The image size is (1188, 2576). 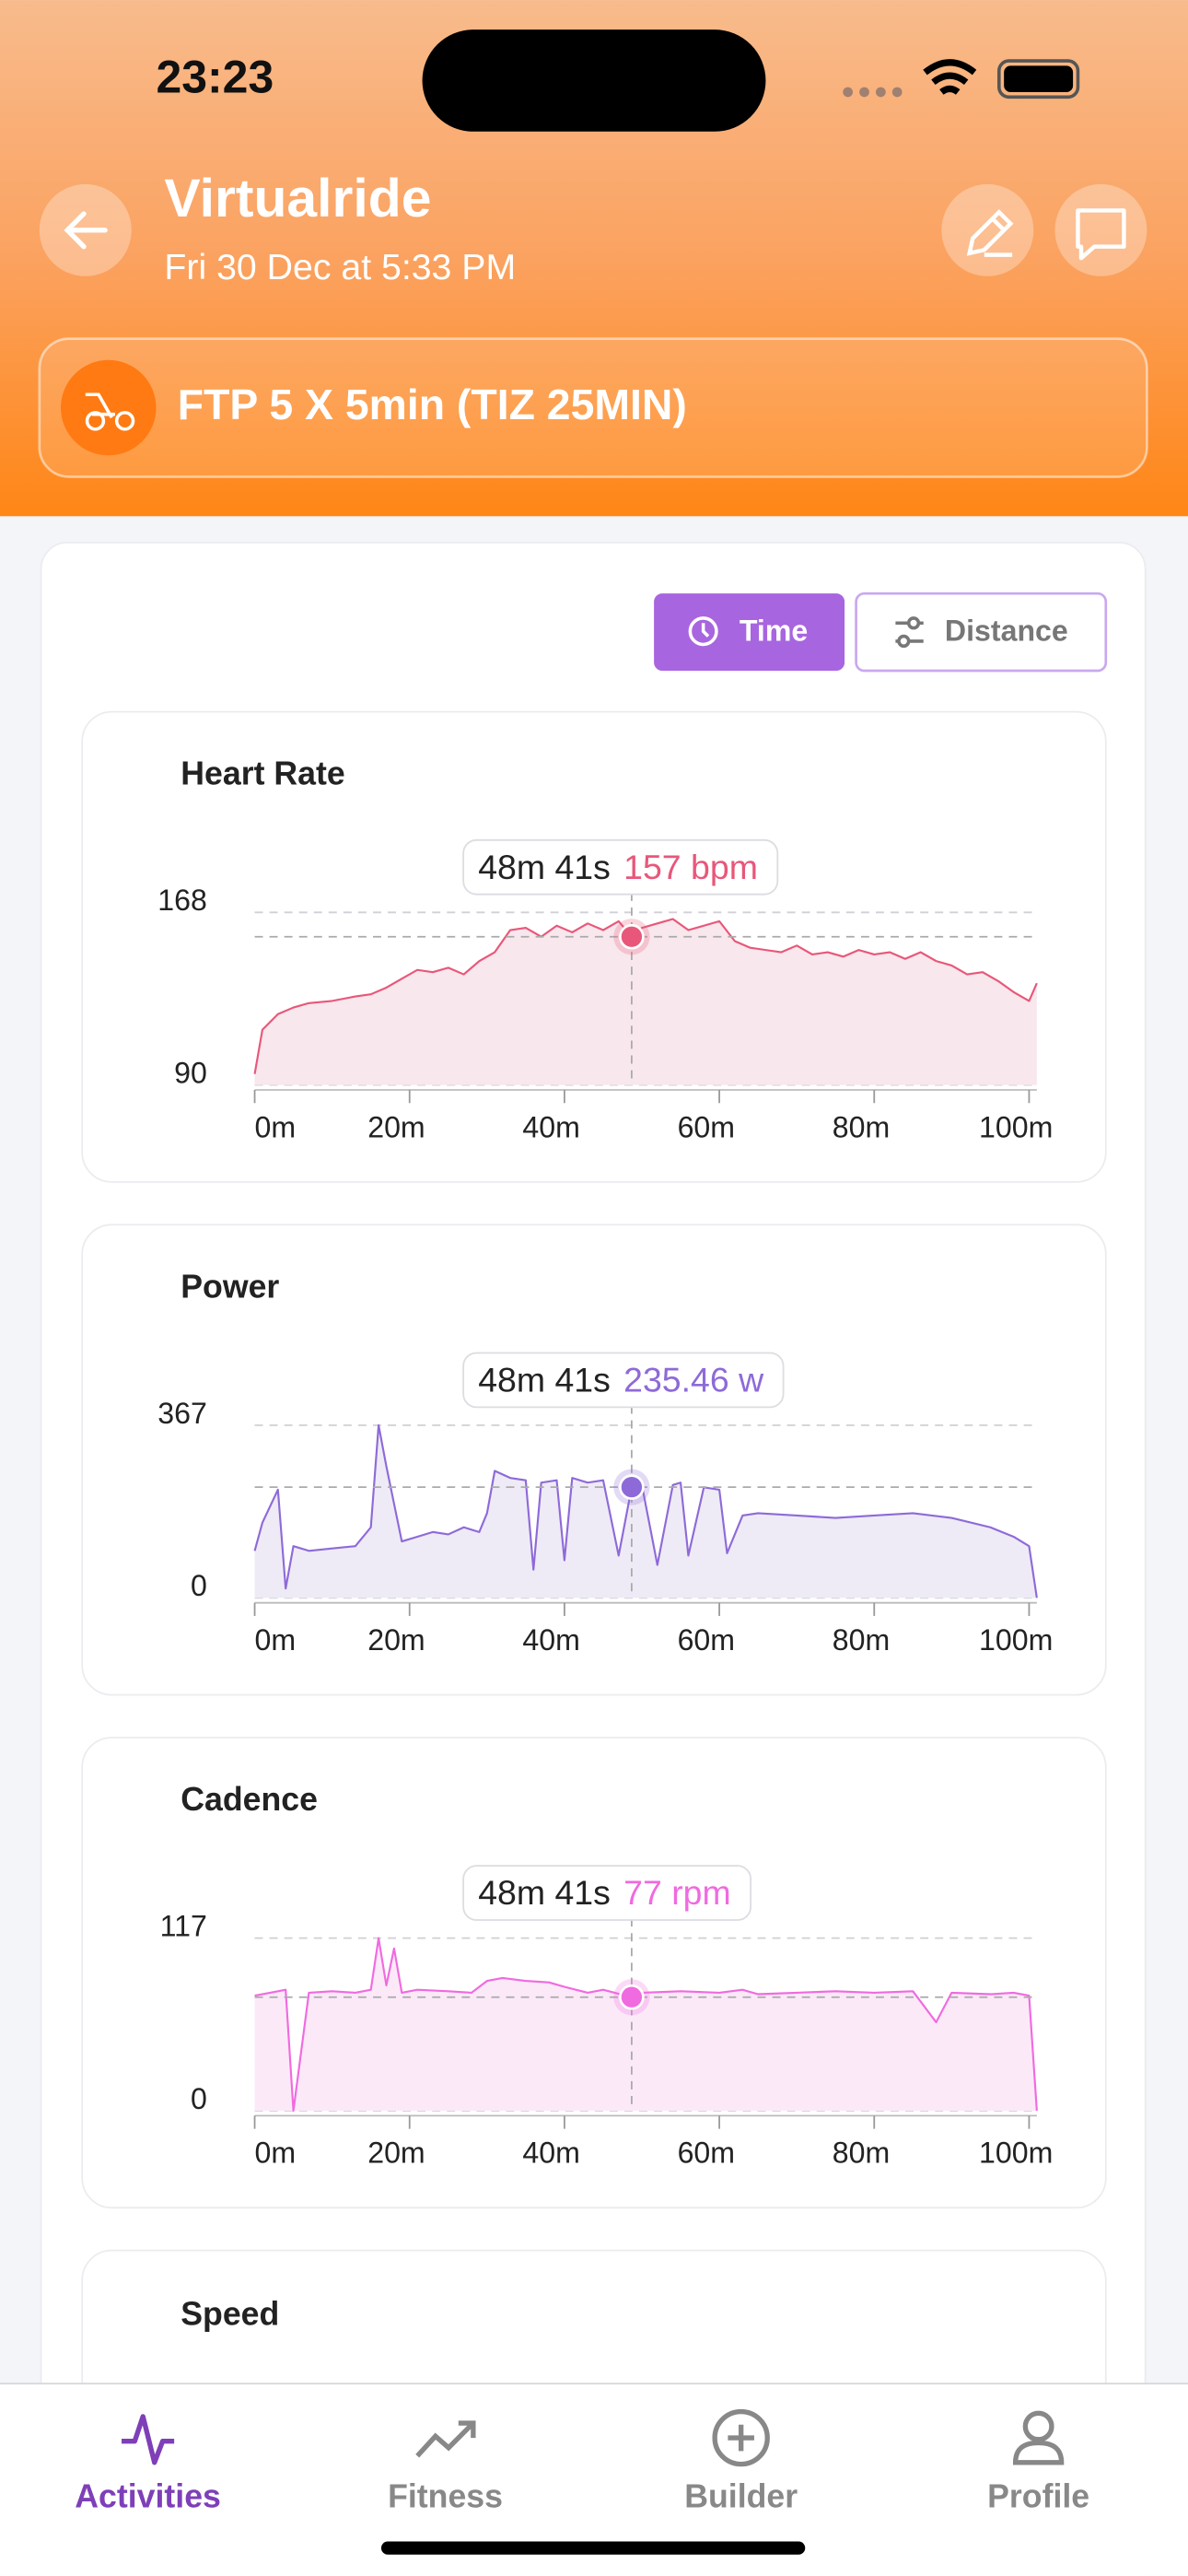 I want to click on dynamic-island, so click(x=594, y=80).